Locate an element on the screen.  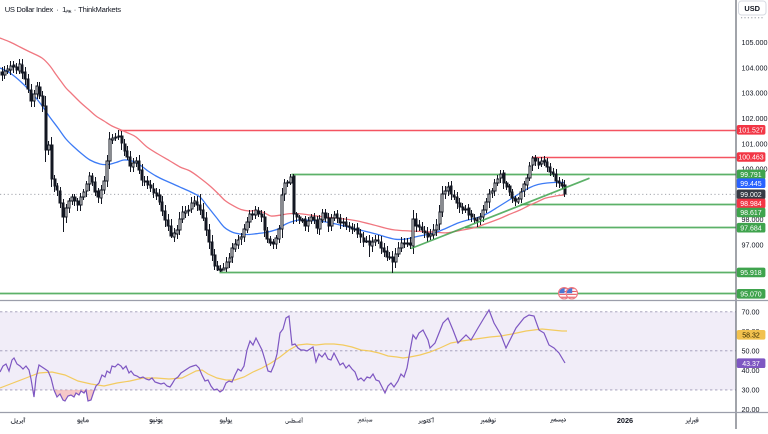
svg-text: 50.00 is located at coordinates (751, 350).